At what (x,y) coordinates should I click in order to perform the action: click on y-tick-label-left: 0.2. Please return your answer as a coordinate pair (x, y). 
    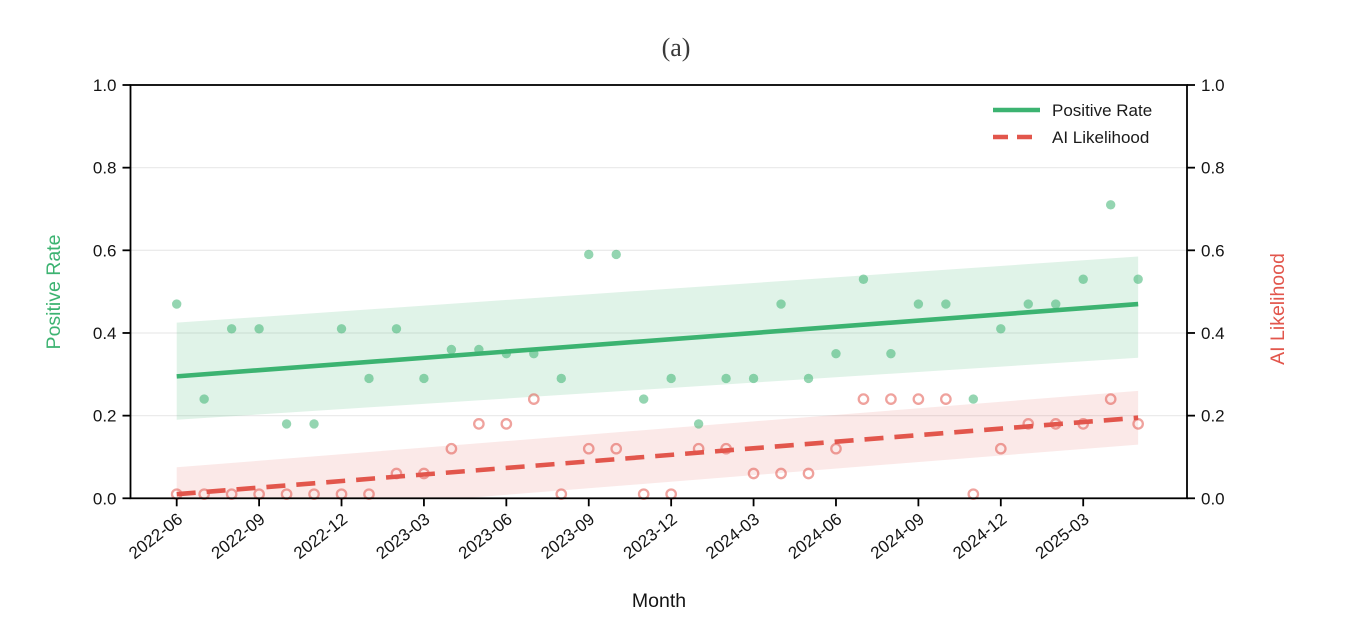
    Looking at the image, I should click on (105, 416).